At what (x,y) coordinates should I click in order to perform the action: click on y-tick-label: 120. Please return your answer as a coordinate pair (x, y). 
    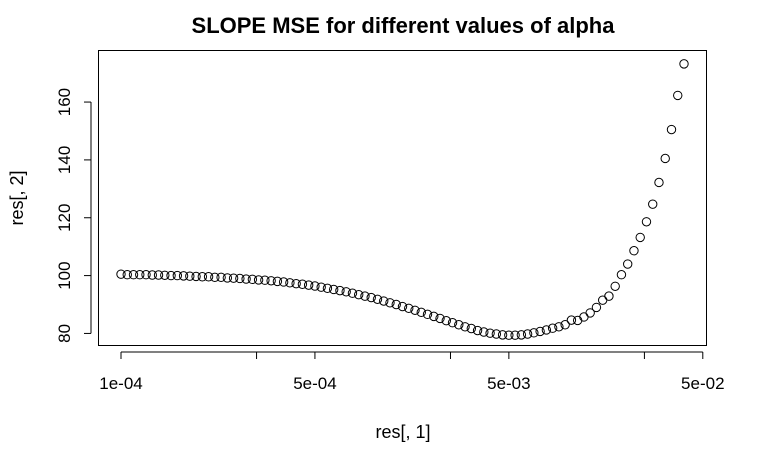
    Looking at the image, I should click on (64, 218).